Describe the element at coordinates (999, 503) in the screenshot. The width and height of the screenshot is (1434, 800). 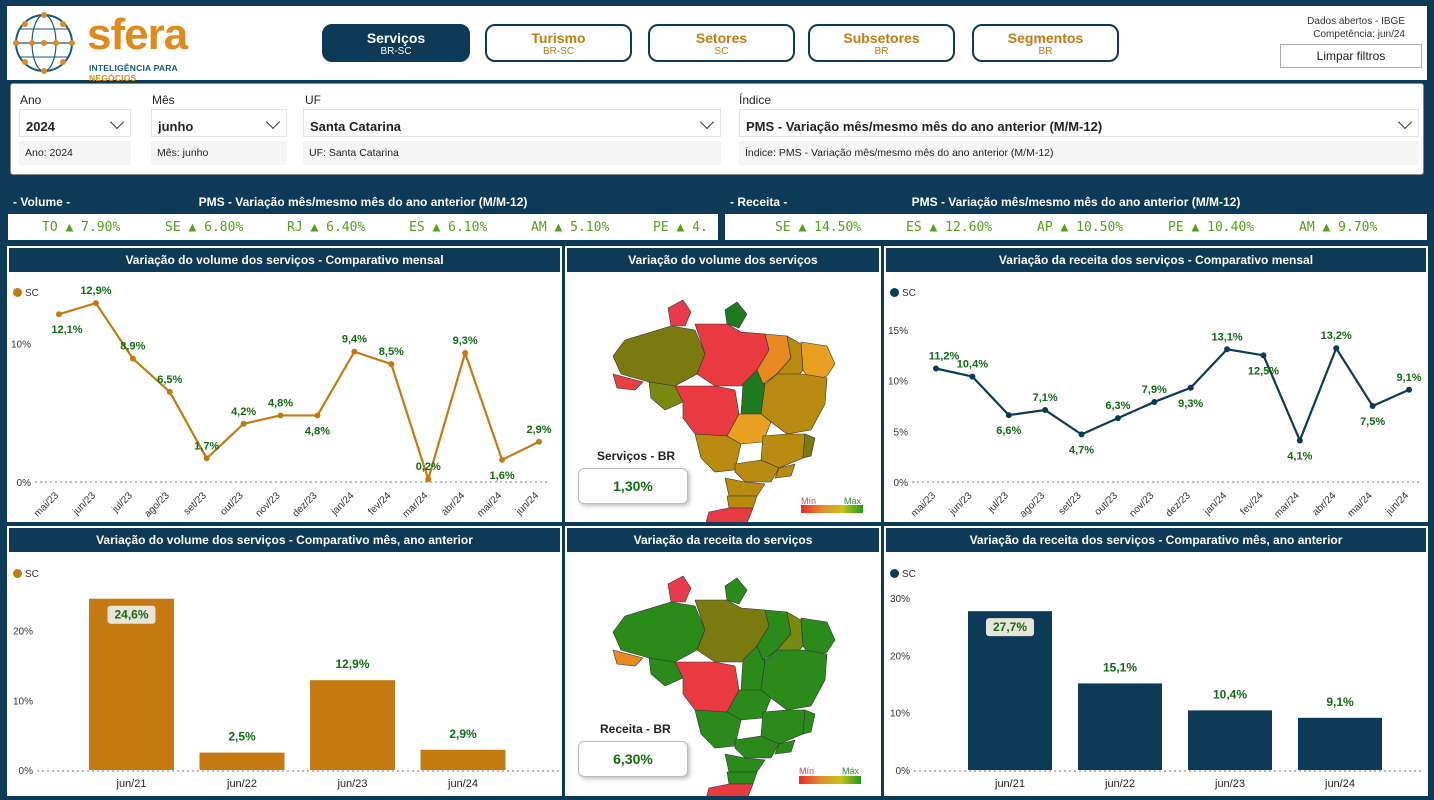
I see `x-tick-label: jul/23` at that location.